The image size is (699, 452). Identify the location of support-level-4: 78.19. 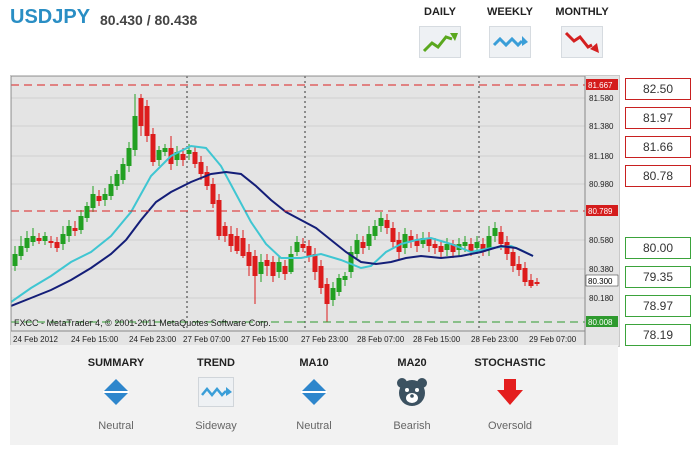
(658, 335).